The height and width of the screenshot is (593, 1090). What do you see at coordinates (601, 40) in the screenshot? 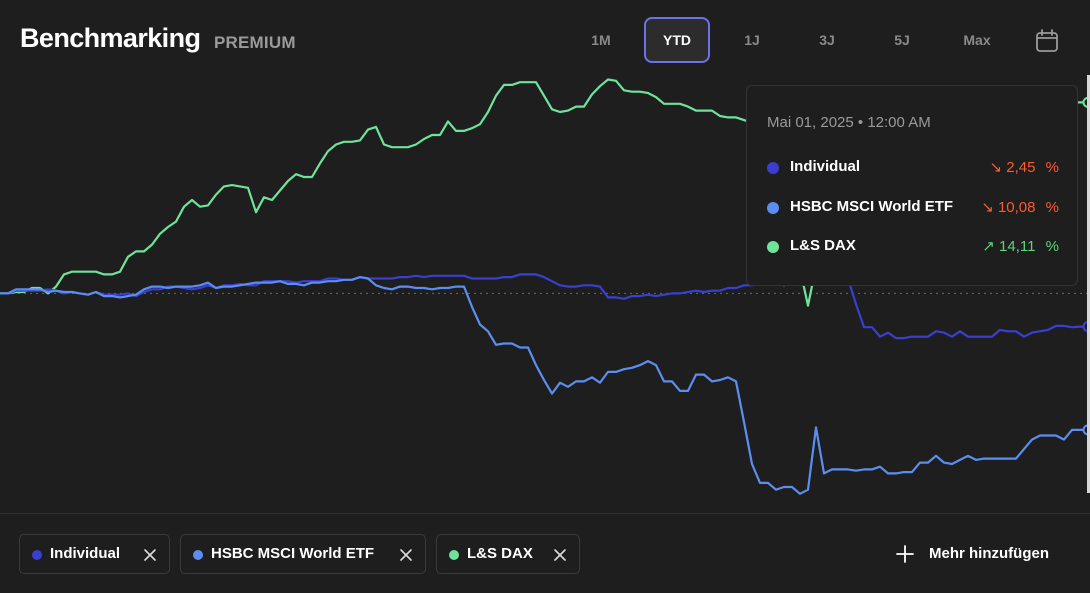
I see `tab-1m: 1M` at bounding box center [601, 40].